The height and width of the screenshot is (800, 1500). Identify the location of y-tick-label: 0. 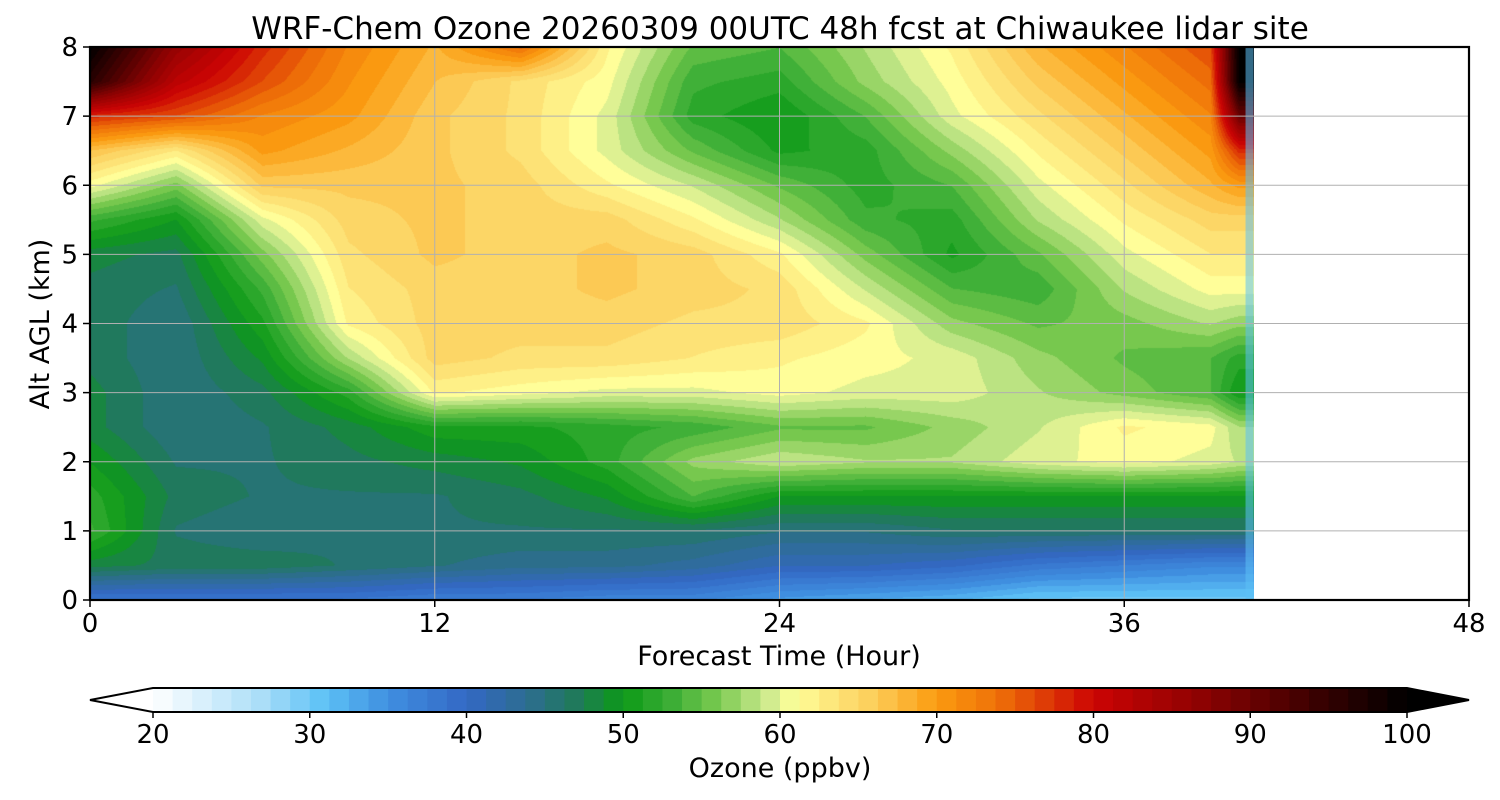
(69, 601).